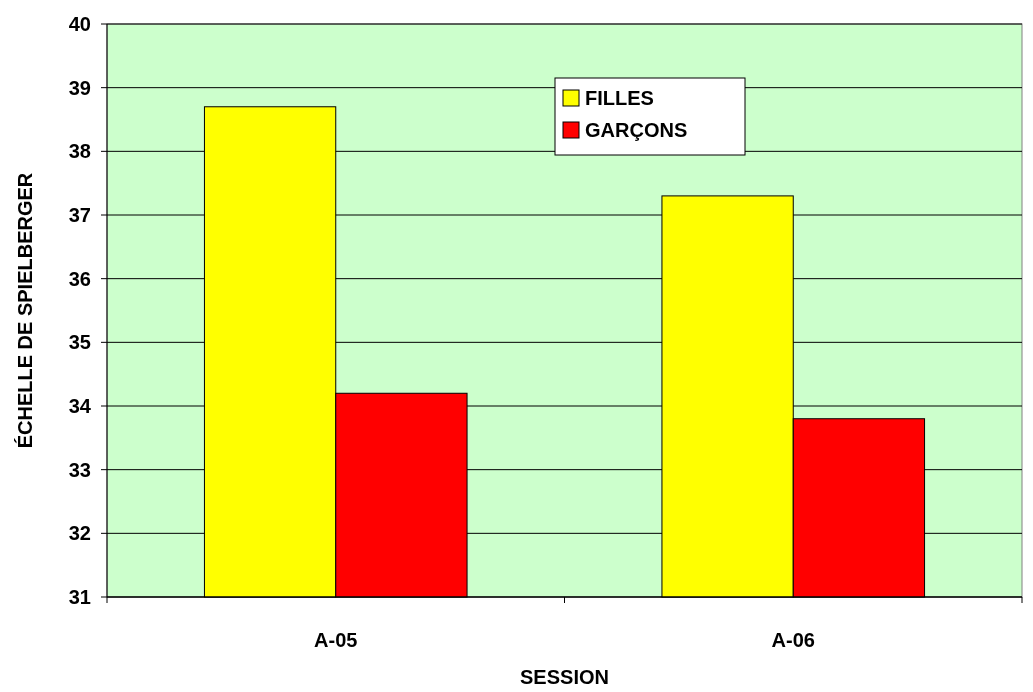 The width and height of the screenshot is (1033, 692). Describe the element at coordinates (79, 151) in the screenshot. I see `y-tick-label: 38` at that location.